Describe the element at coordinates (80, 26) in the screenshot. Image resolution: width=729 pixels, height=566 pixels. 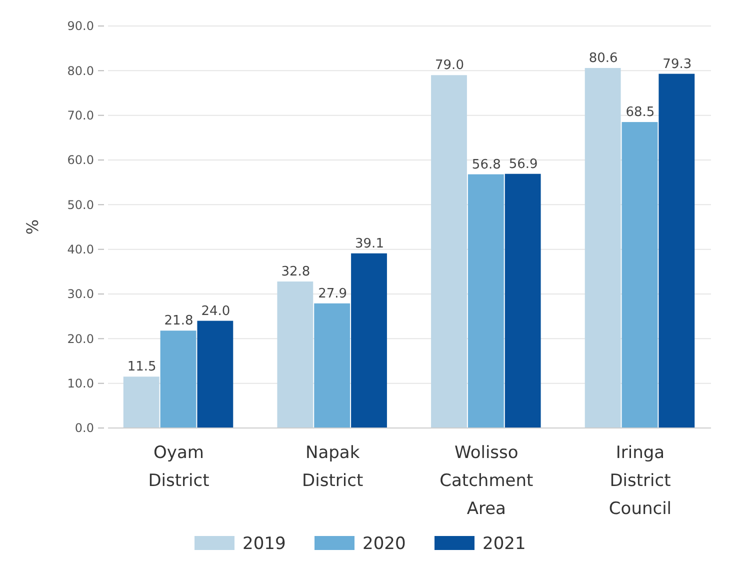
I see `y-tick-label: 90.0` at that location.